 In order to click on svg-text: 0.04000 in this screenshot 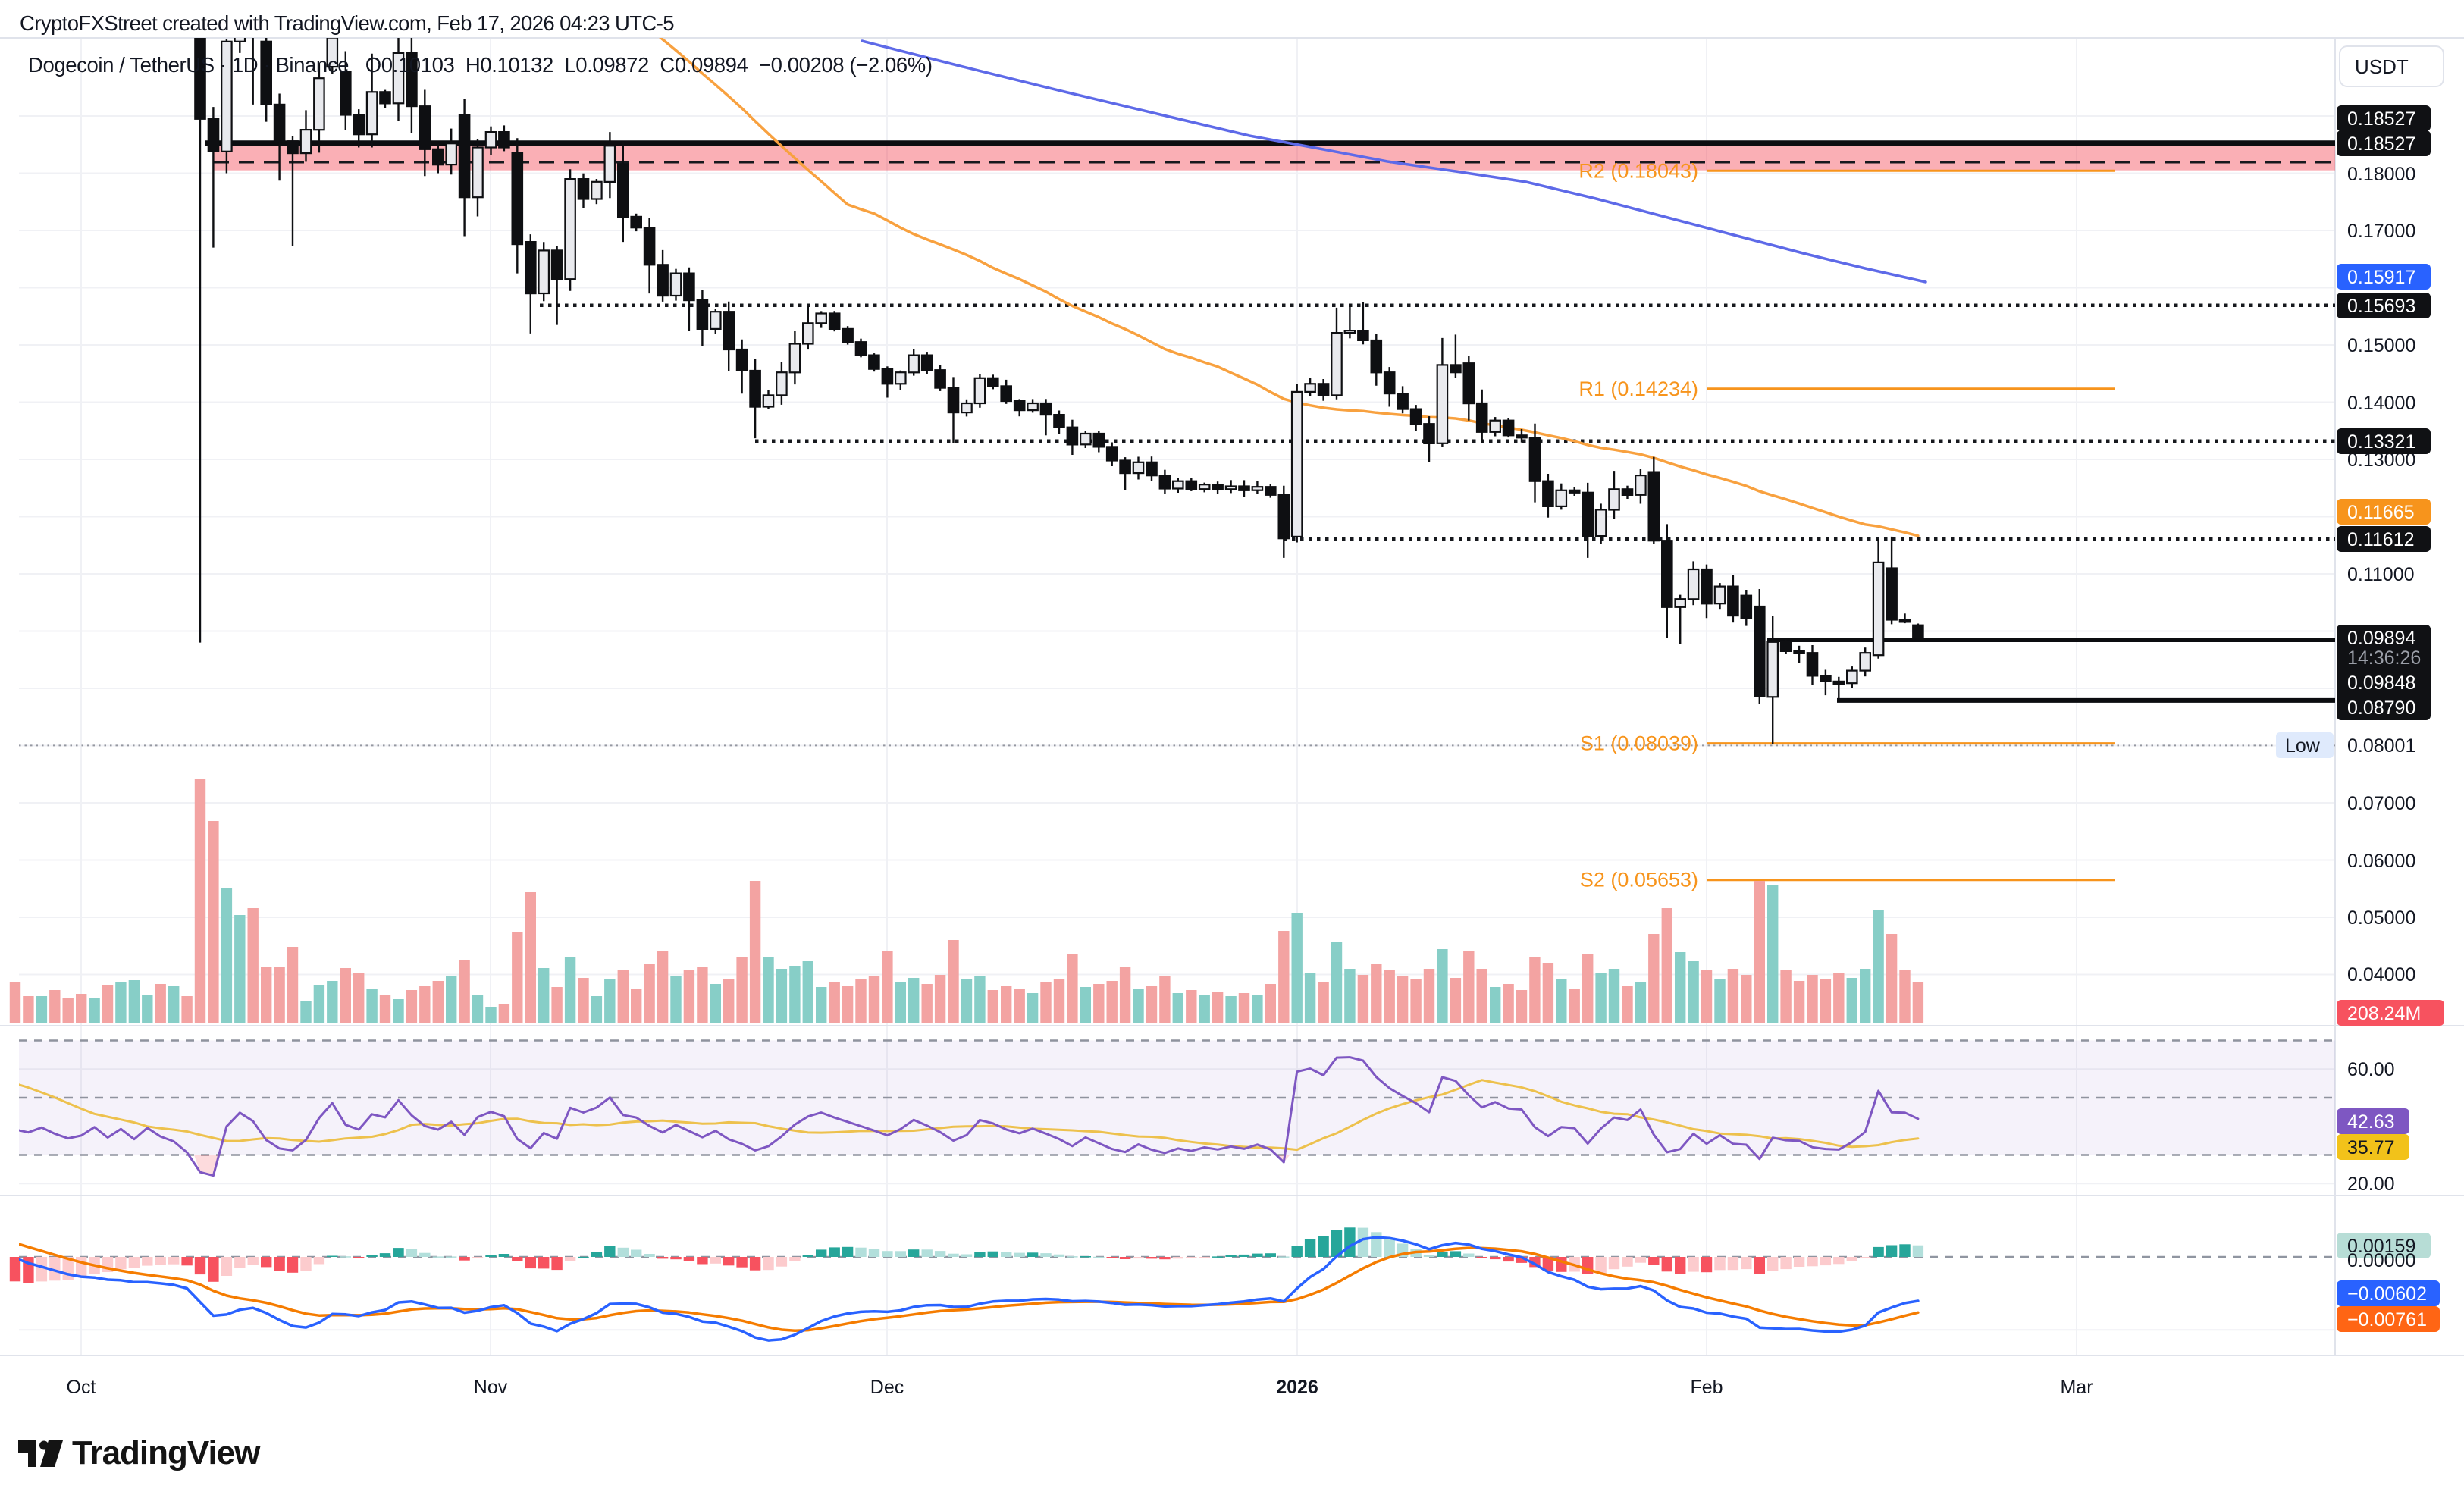, I will do `click(2381, 975)`.